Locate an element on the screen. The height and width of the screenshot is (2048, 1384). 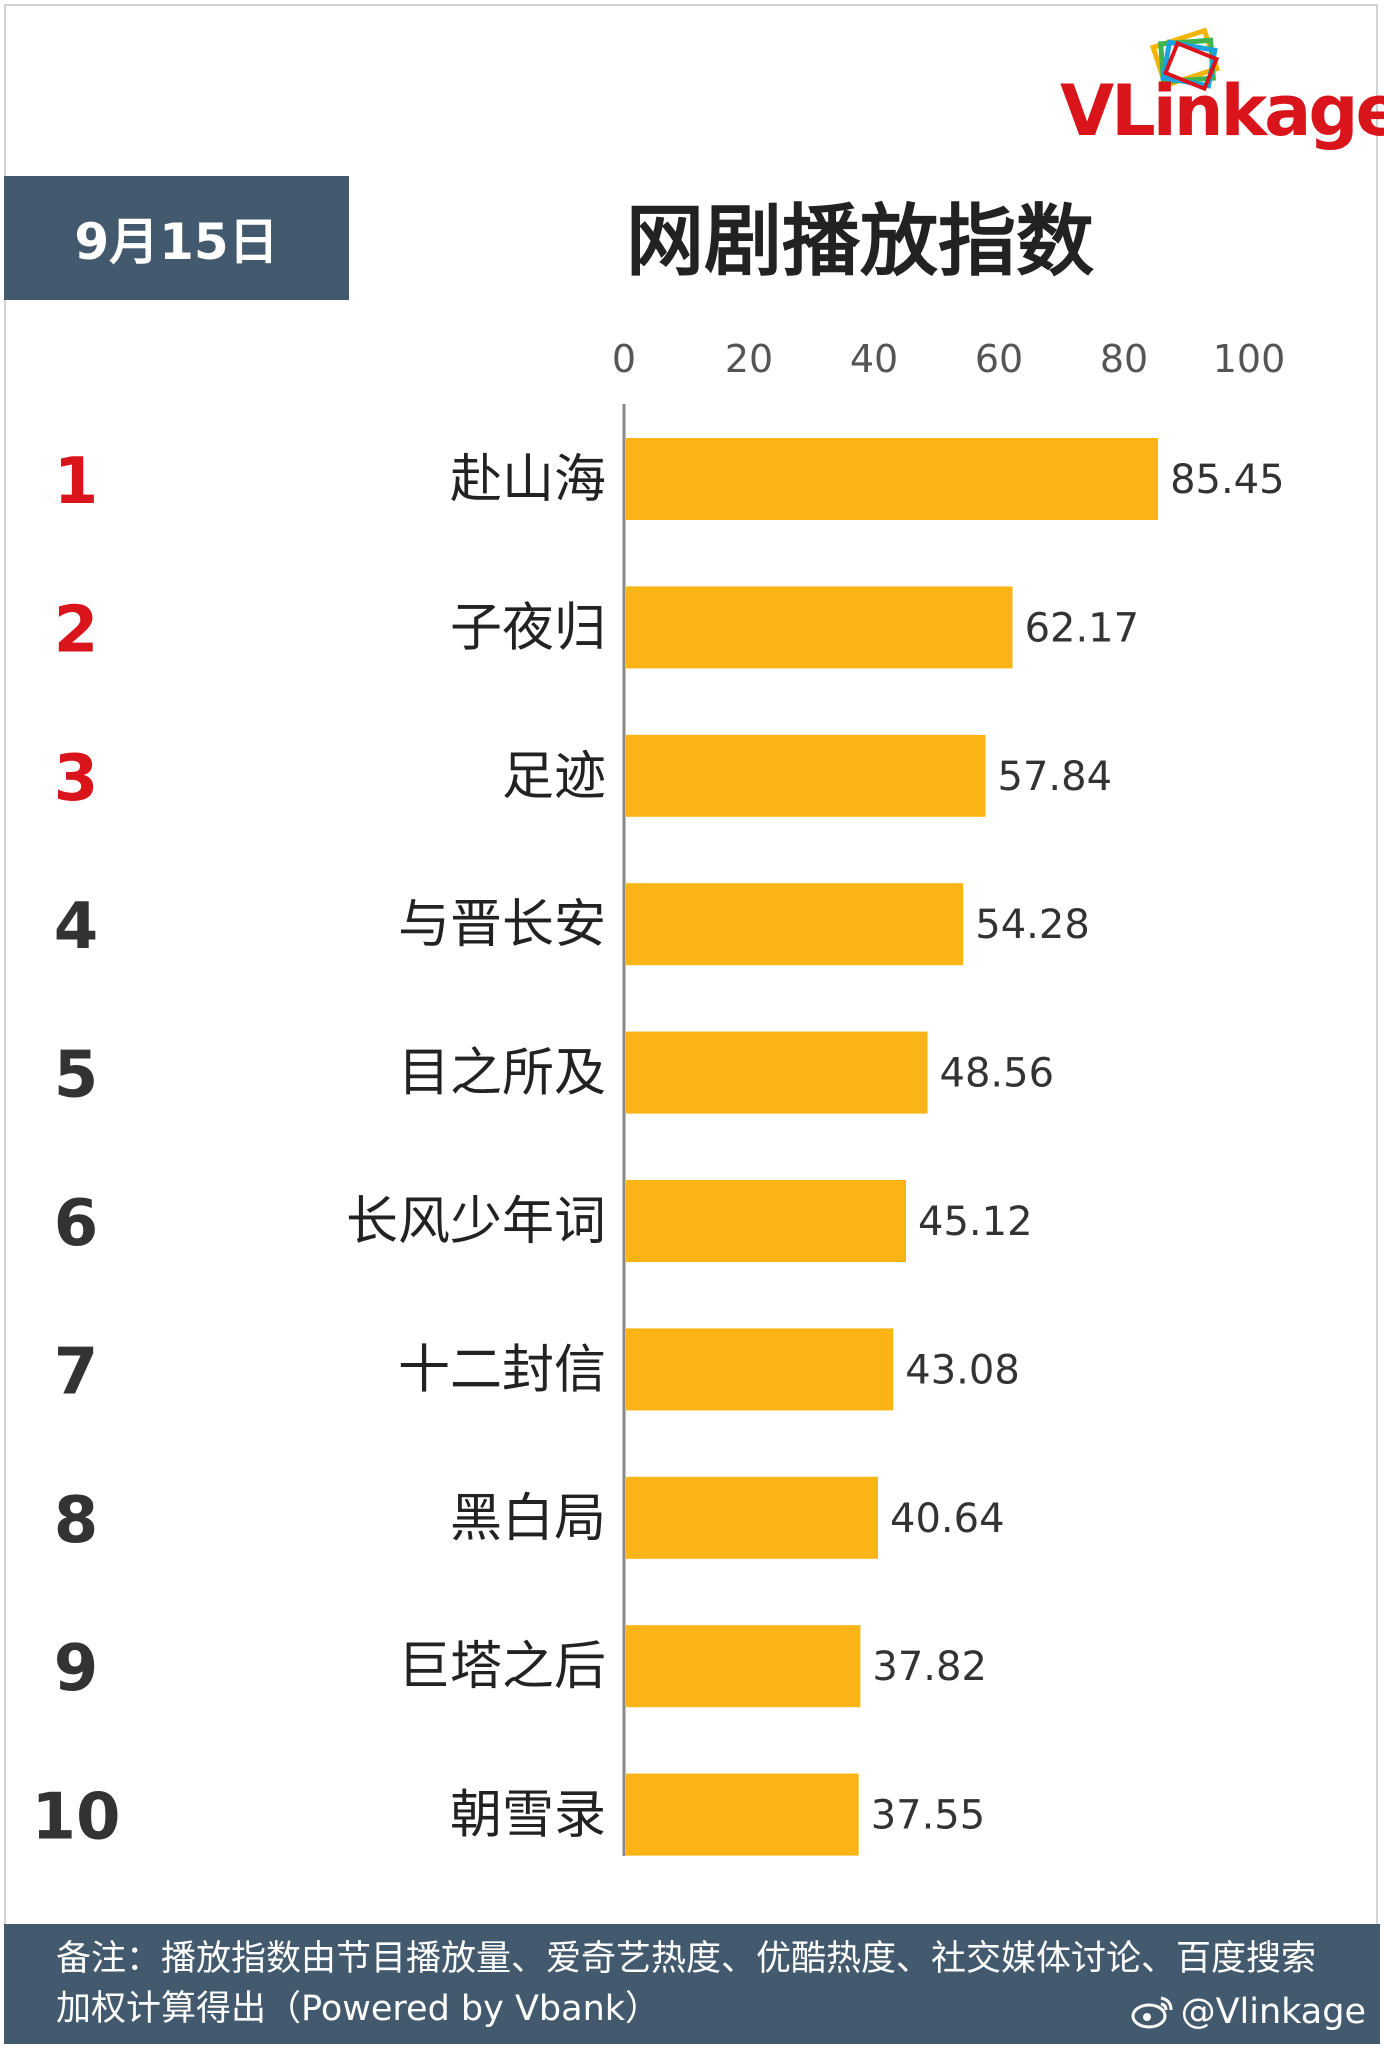
vlinkage-logo: VLinkage is located at coordinates (1212, 89).